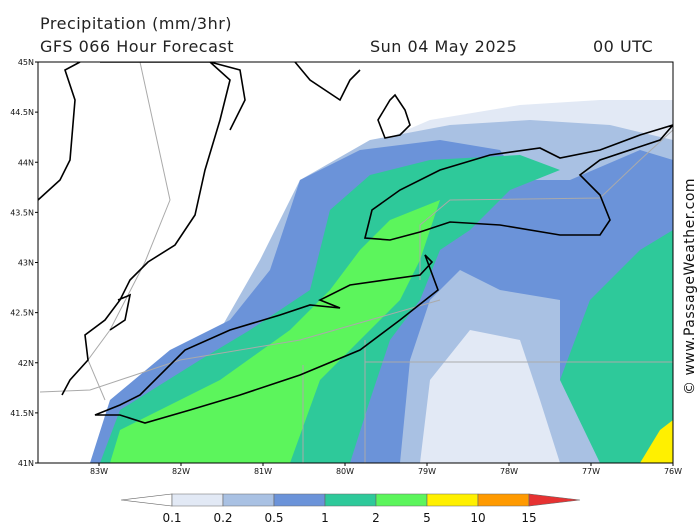 This screenshot has width=700, height=525. I want to click on colorbar-label: 0.1, so click(171, 518).